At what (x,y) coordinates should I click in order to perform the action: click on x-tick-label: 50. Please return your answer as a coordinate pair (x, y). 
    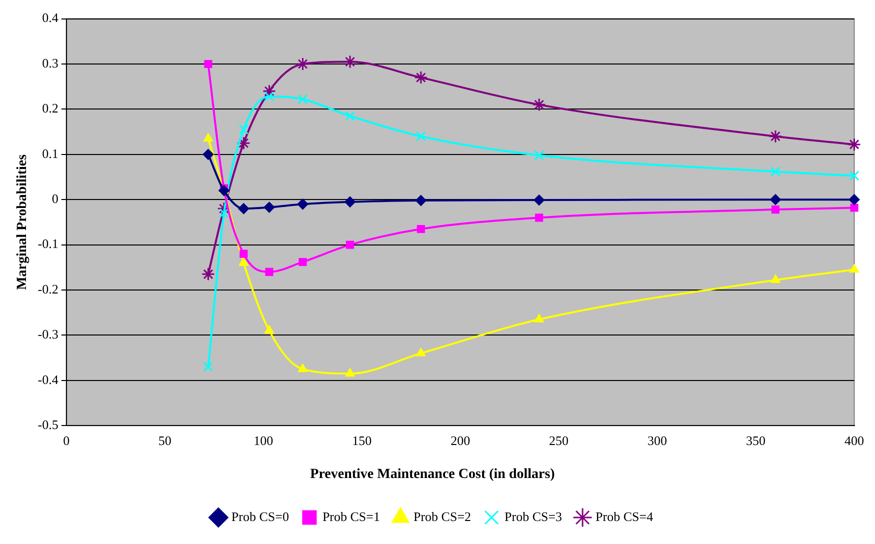
    Looking at the image, I should click on (165, 440).